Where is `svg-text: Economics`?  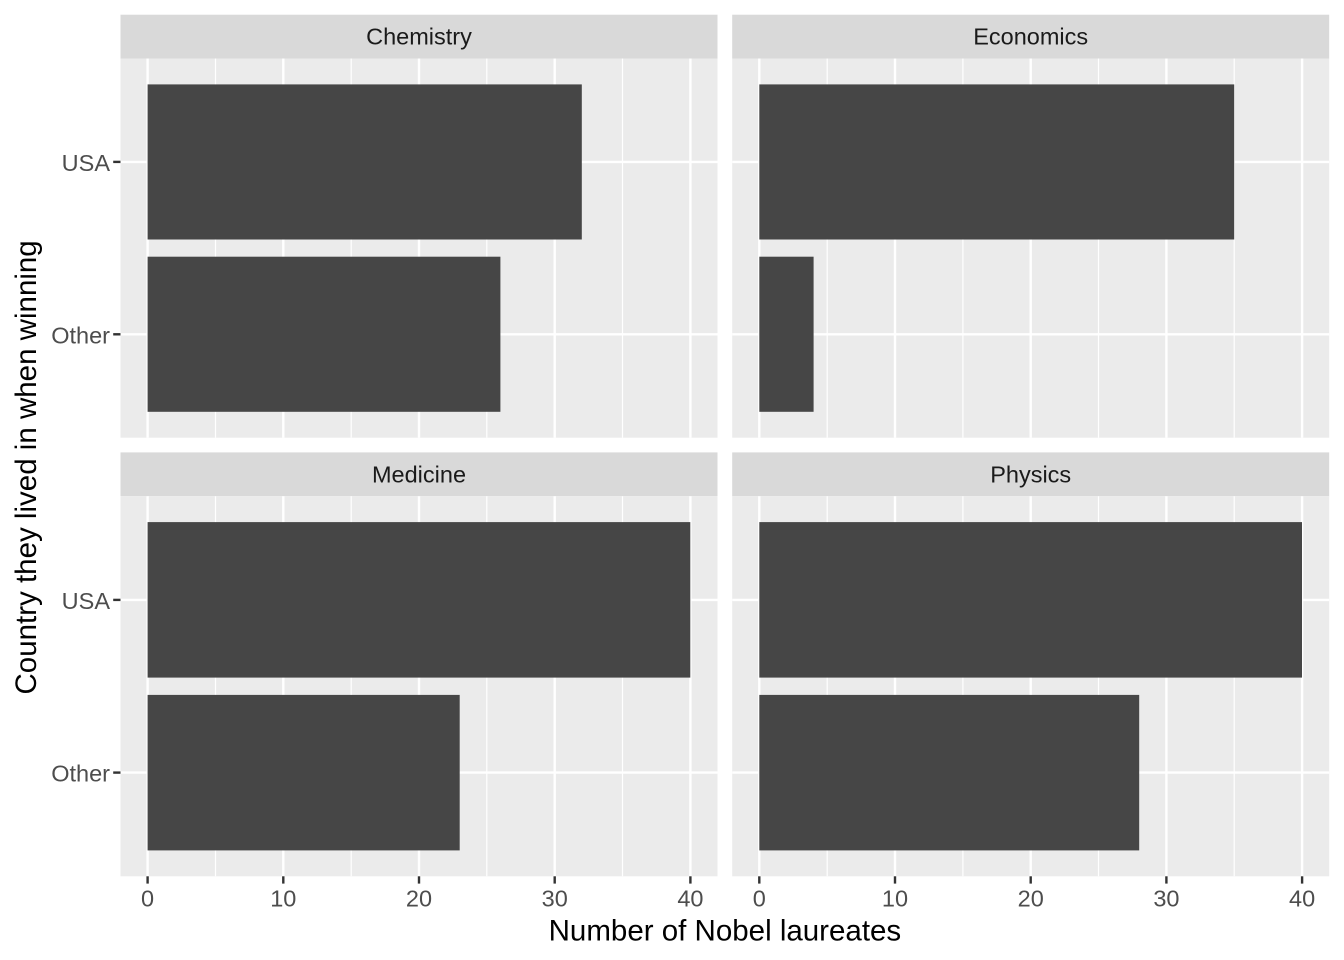 svg-text: Economics is located at coordinates (1030, 37).